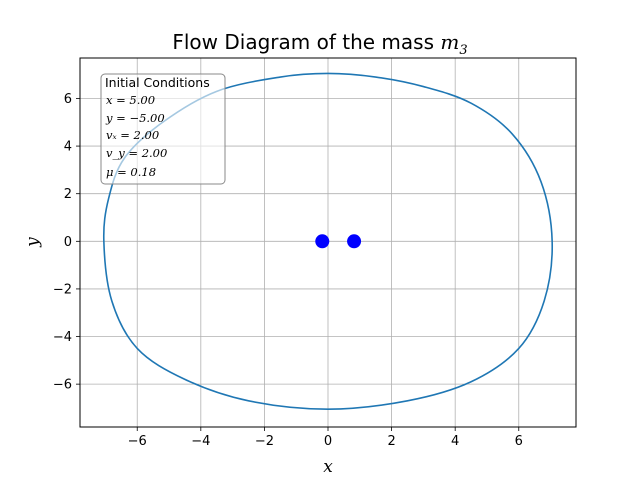 The height and width of the screenshot is (480, 640). What do you see at coordinates (132, 135) in the screenshot?
I see `initial-condition-vx: vₓ = 2.00` at bounding box center [132, 135].